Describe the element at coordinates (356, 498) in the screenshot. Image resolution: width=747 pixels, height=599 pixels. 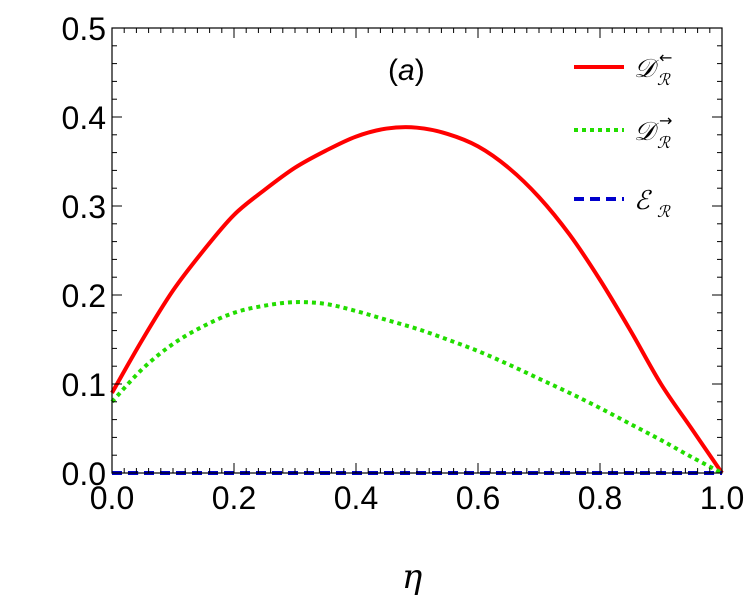
I see `x-tick-label: 0.4` at that location.